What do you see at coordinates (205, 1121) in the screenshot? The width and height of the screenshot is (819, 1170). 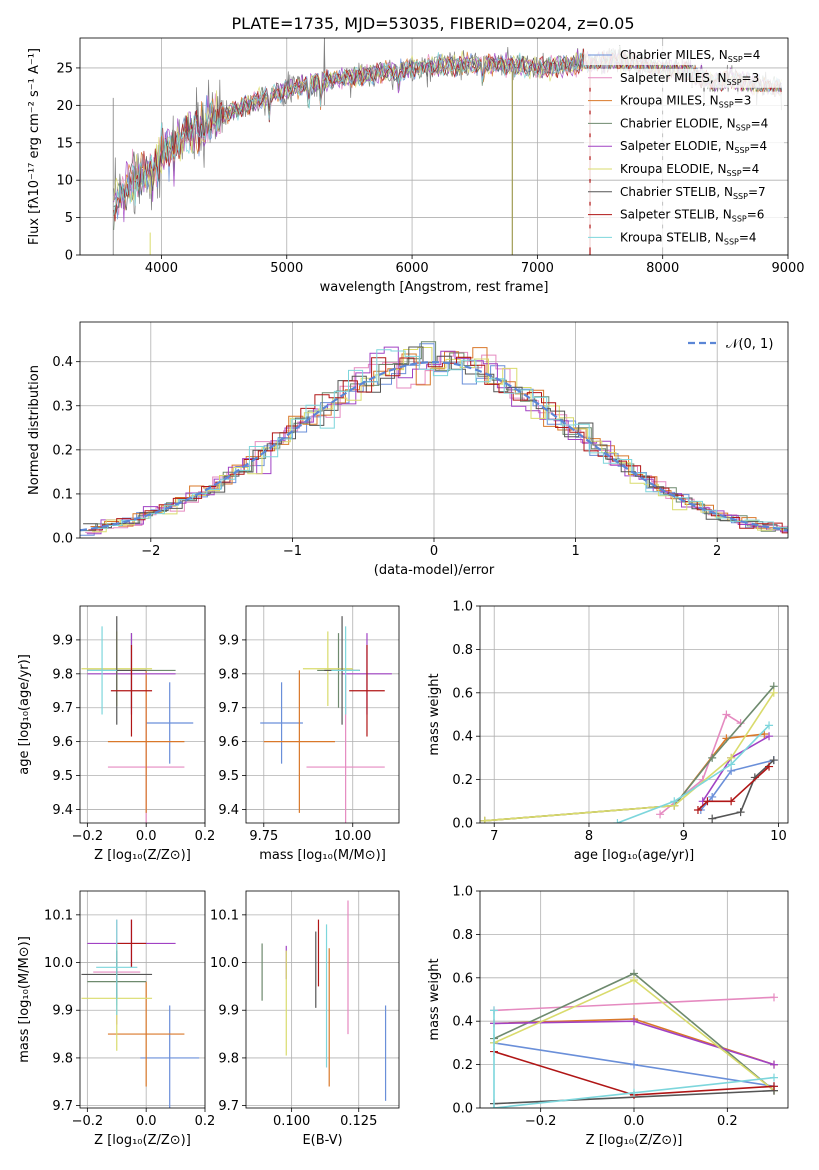 I see `x-tick-label: 0.2` at bounding box center [205, 1121].